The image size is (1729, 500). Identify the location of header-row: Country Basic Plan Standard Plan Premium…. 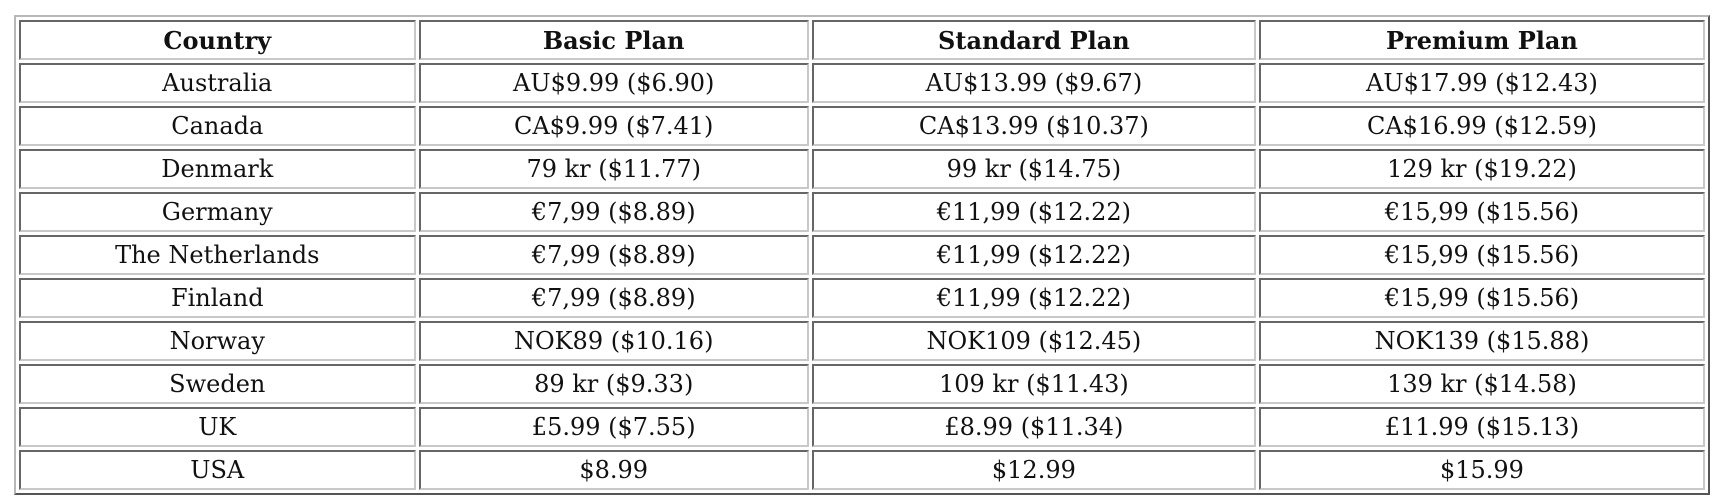
(862, 40).